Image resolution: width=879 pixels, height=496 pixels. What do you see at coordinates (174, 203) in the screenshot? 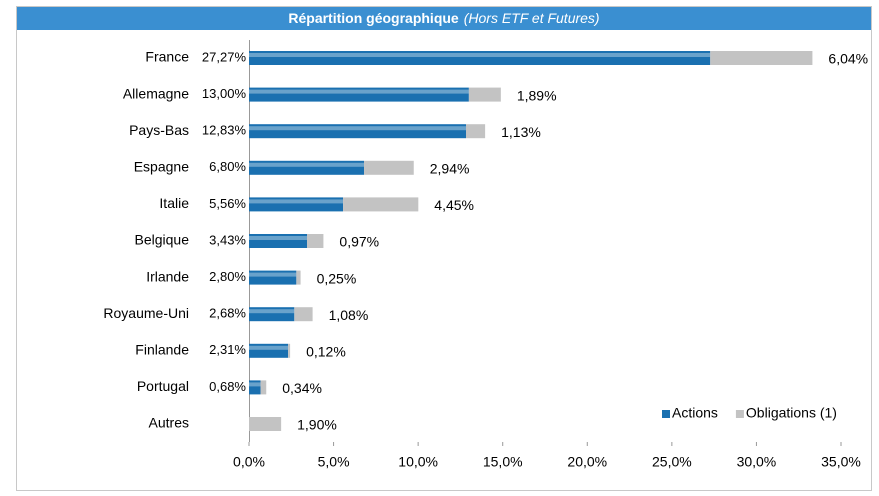
I see `category-label: Italie` at bounding box center [174, 203].